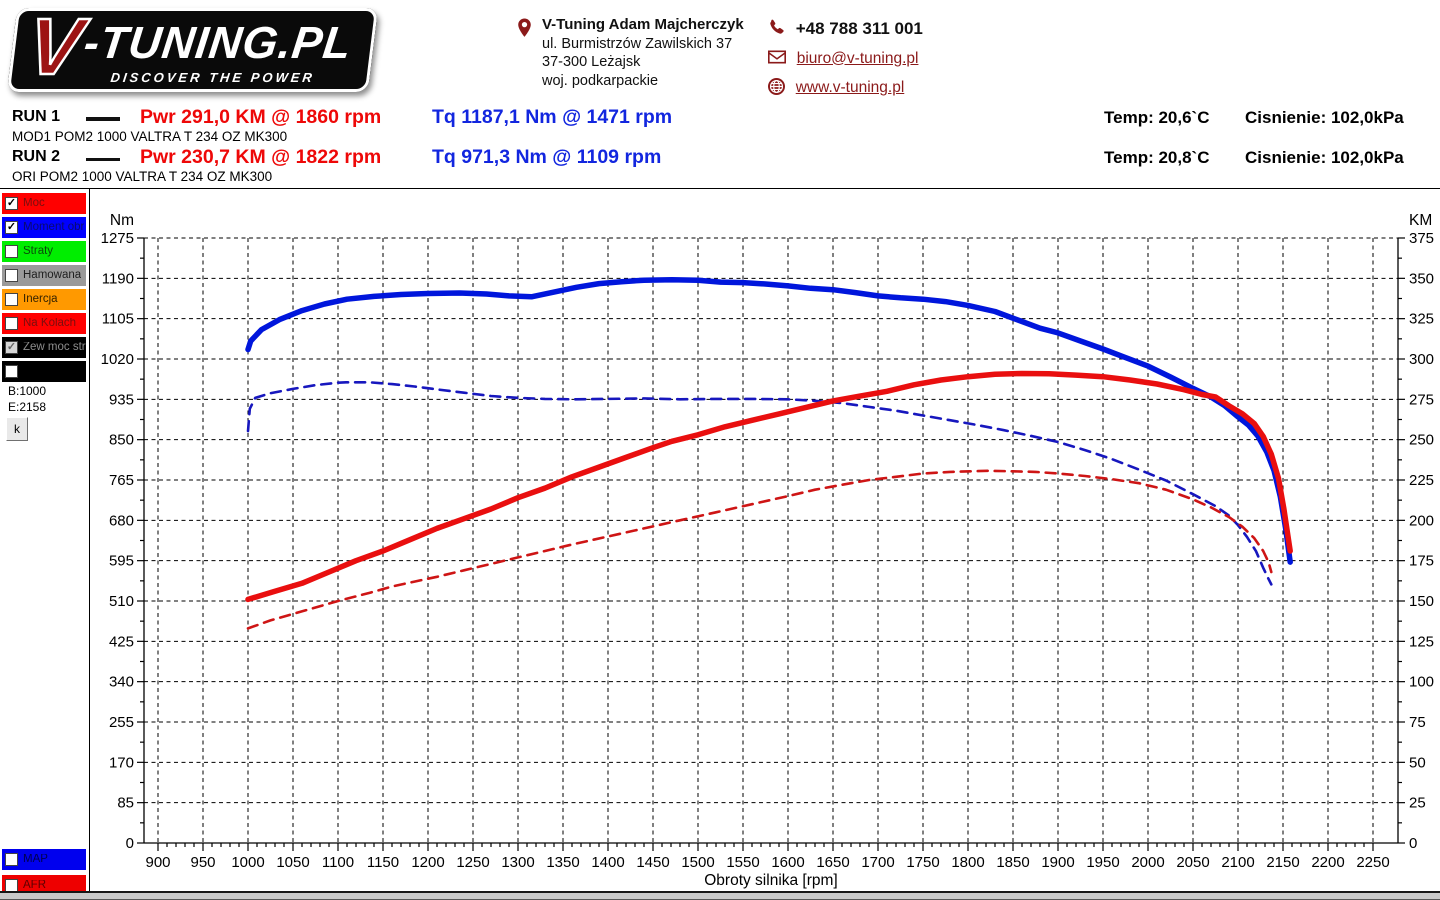 The image size is (1440, 900). What do you see at coordinates (11, 251) in the screenshot?
I see `checkbox-straty` at bounding box center [11, 251].